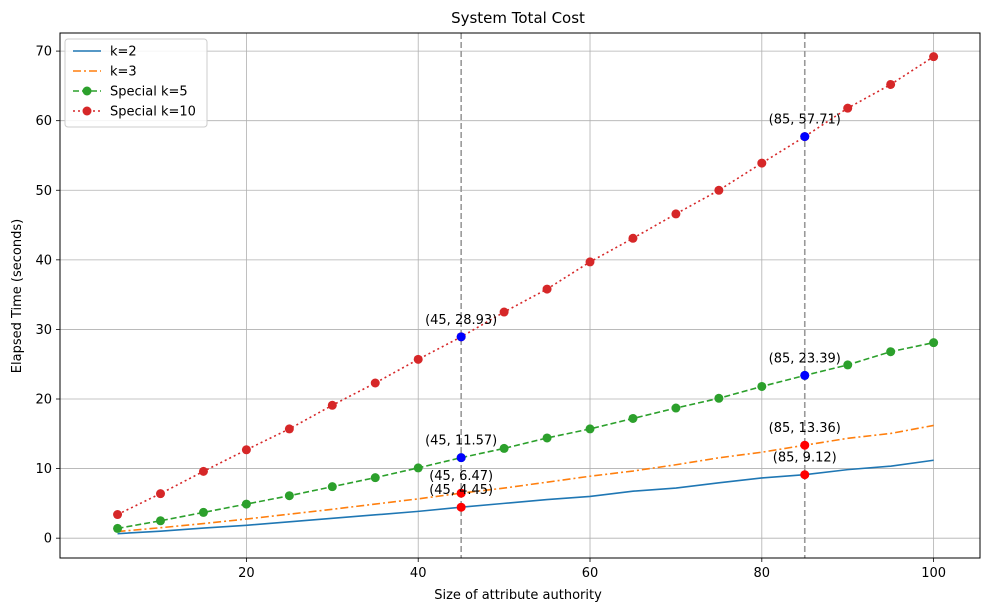 This screenshot has height=612, width=989. Describe the element at coordinates (933, 573) in the screenshot. I see `x-tick-label: 100` at that location.